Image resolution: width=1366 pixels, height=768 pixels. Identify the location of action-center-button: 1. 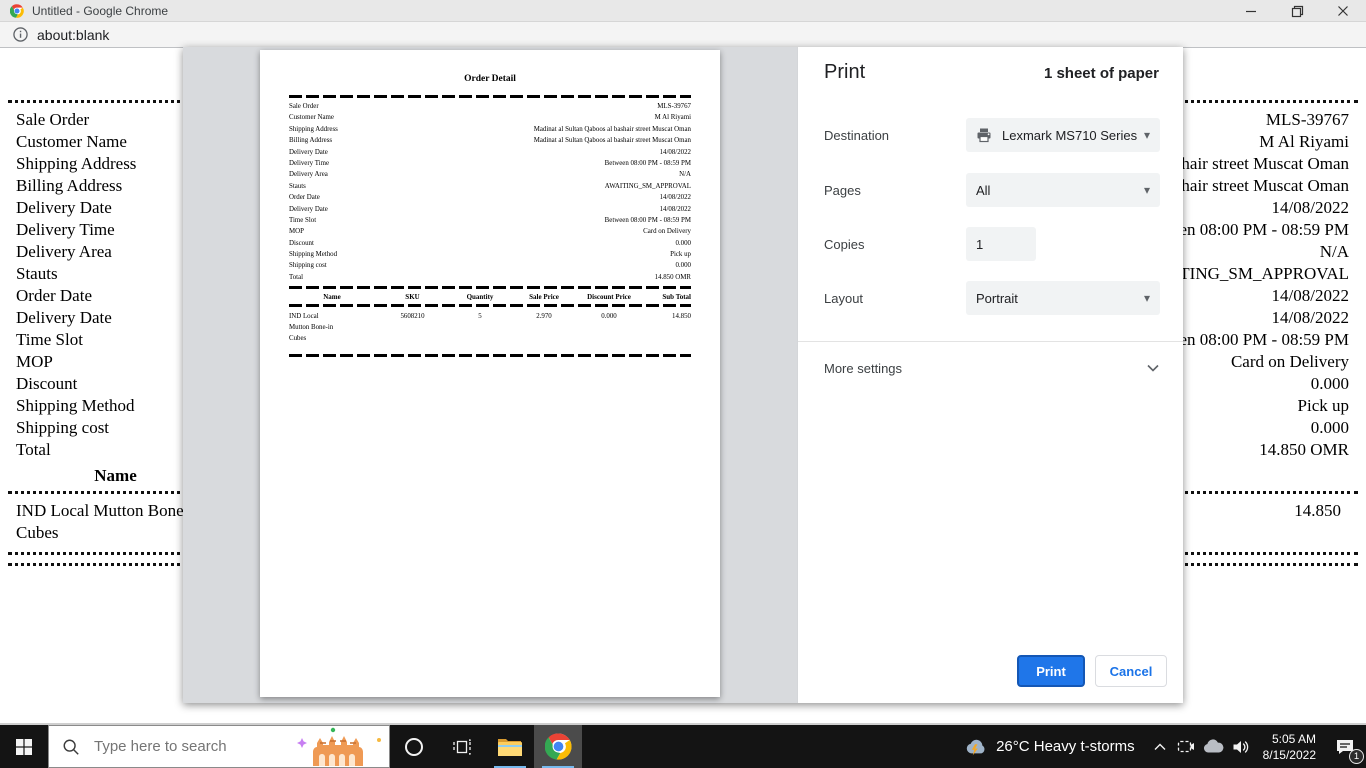
(1345, 746).